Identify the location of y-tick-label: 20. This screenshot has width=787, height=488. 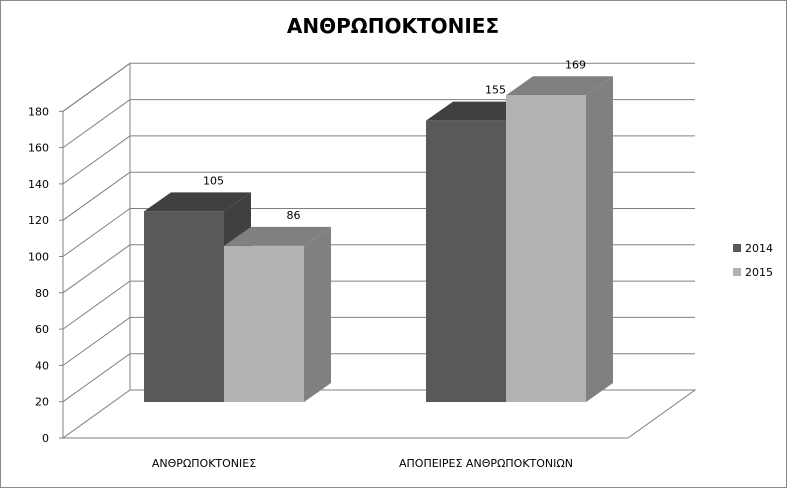
(42, 402).